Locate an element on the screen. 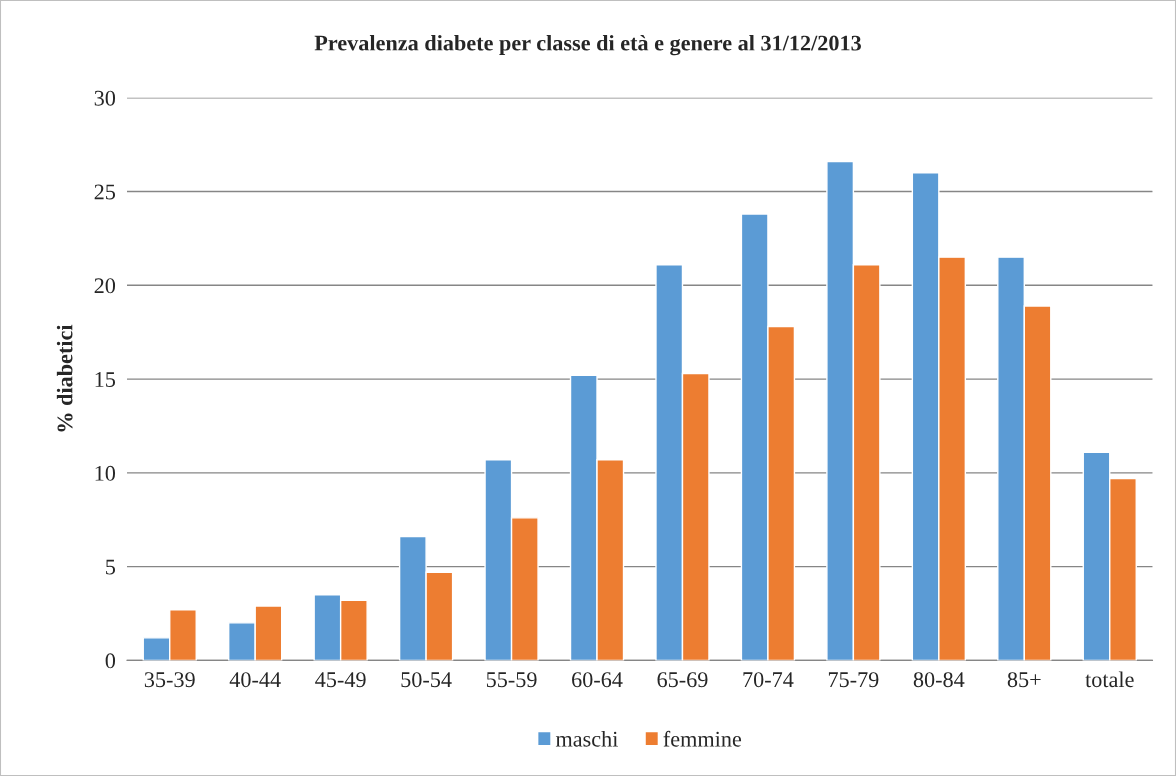 The height and width of the screenshot is (776, 1176). y-tick-label: 30 is located at coordinates (105, 98).